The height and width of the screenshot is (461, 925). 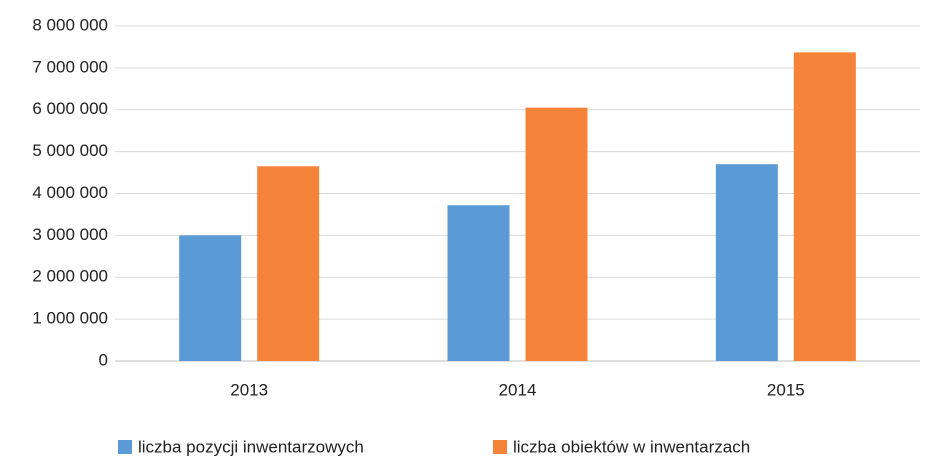 I want to click on legend-label: liczba obiektów w inwentarzach, so click(x=631, y=446).